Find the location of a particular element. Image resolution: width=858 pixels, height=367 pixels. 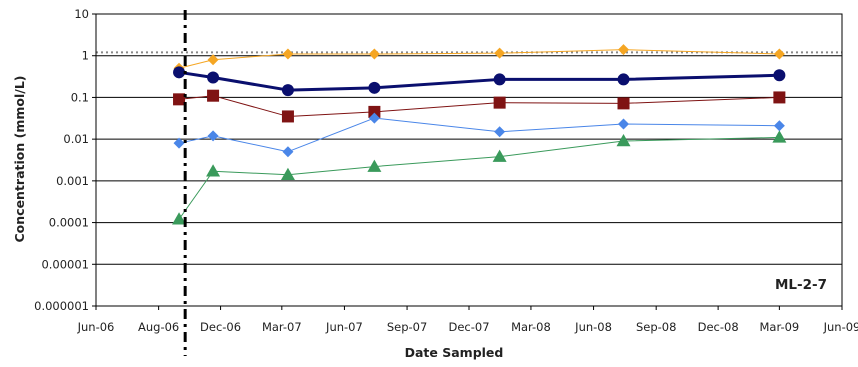

x-tick-label: Aug-06 is located at coordinates (158, 327).